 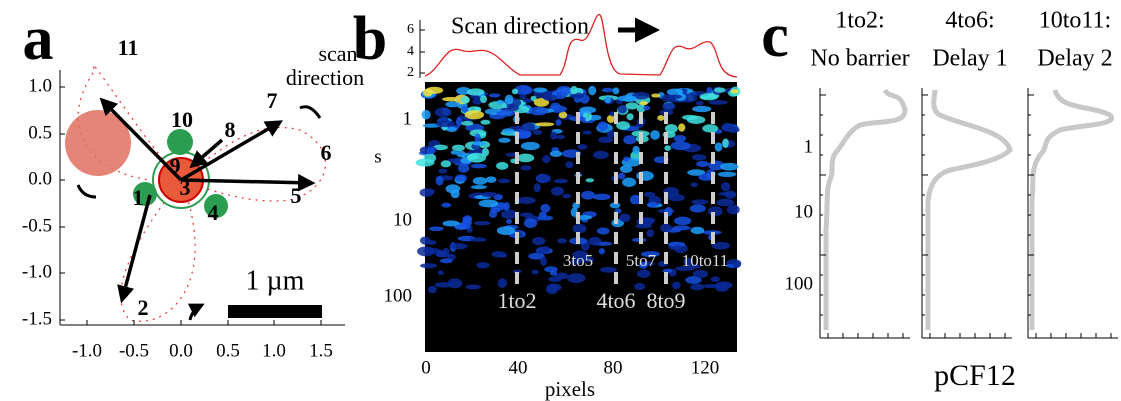 What do you see at coordinates (518, 367) in the screenshot?
I see `x-tick-label: 40` at bounding box center [518, 367].